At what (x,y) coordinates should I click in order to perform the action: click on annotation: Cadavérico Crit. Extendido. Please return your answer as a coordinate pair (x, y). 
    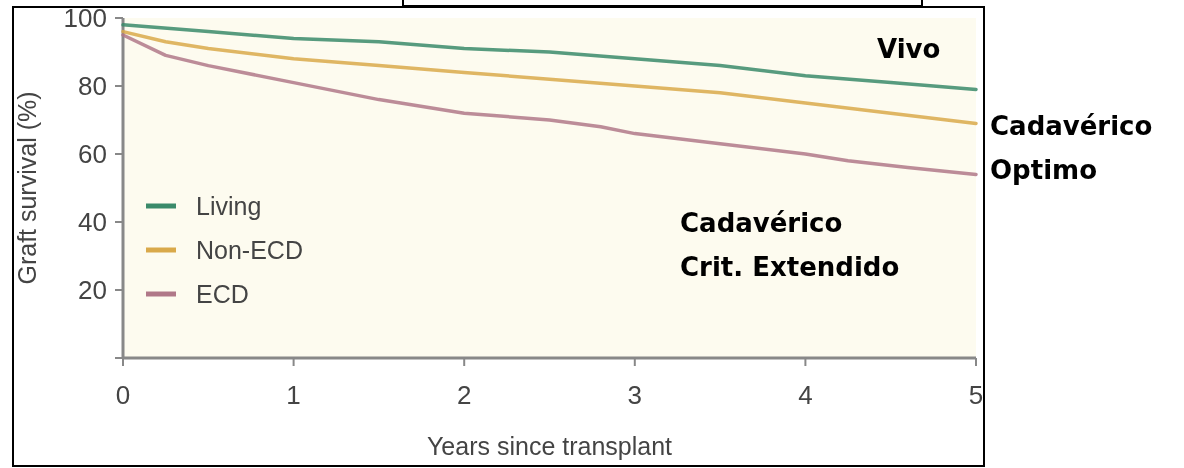
    Looking at the image, I should click on (790, 245).